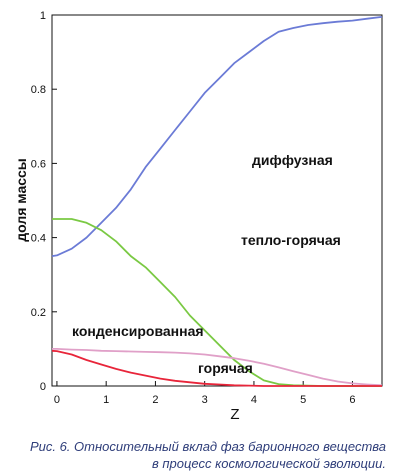  I want to click on y-tick-label: 0.4, so click(38, 239).